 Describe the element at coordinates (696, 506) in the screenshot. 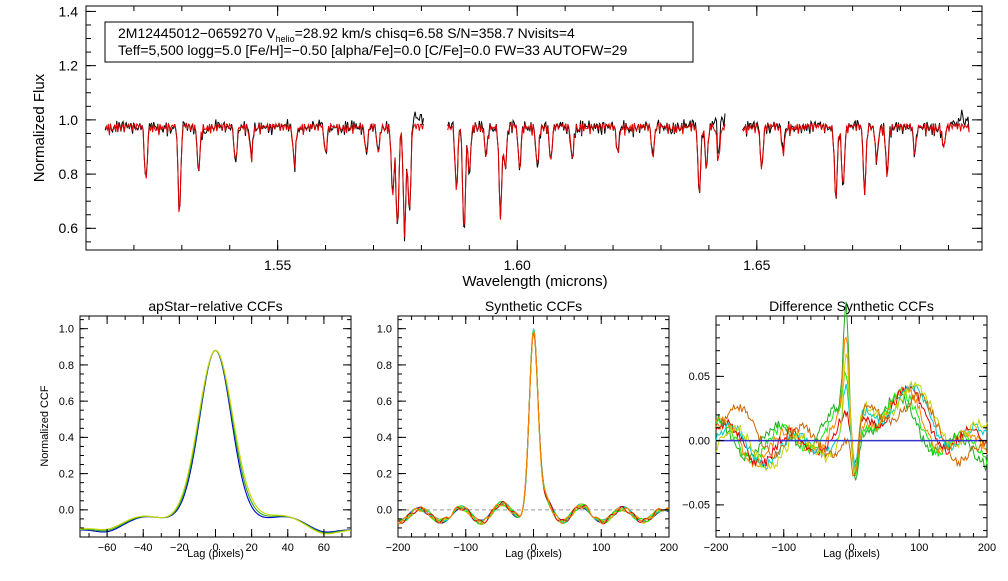

I see `y-tick-label: −0.05` at that location.